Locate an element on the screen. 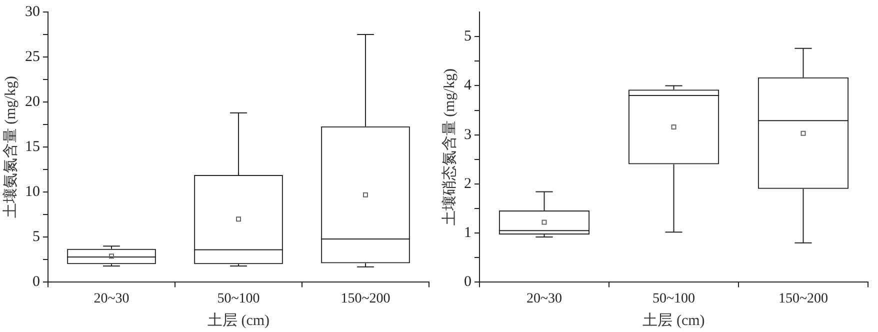  y-tick-label: 3 is located at coordinates (468, 134).